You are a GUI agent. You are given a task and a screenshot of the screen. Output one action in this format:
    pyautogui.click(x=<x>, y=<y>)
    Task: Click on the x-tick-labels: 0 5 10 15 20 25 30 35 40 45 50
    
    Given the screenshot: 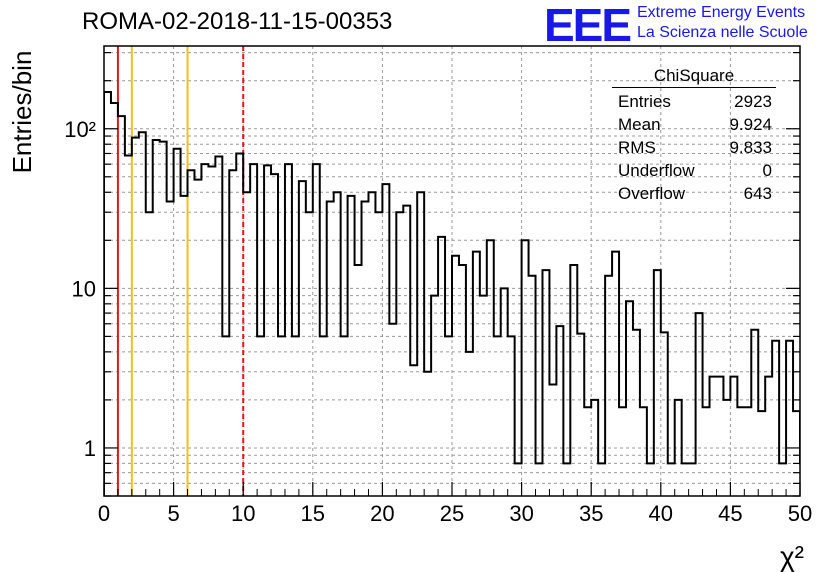 What is the action you would take?
    pyautogui.click(x=455, y=513)
    